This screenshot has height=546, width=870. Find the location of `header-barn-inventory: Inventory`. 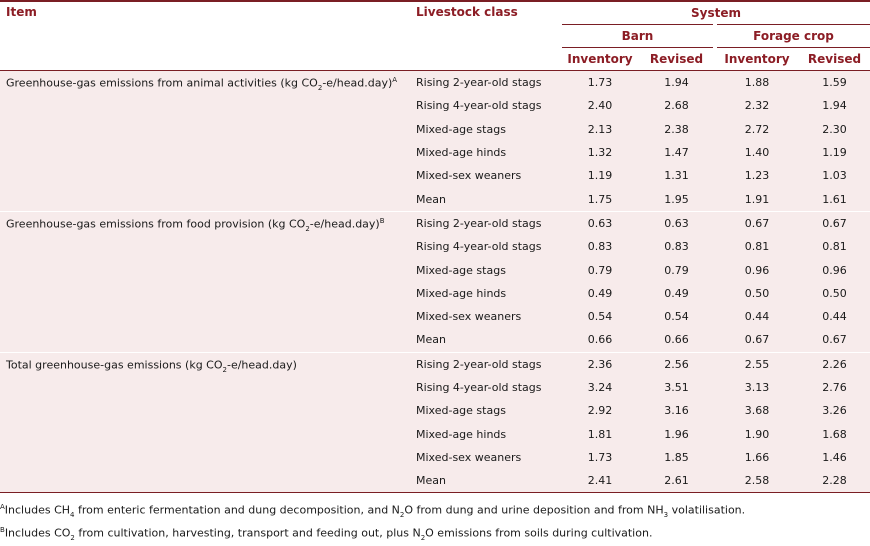

header-barn-inventory: Inventory is located at coordinates (600, 59).